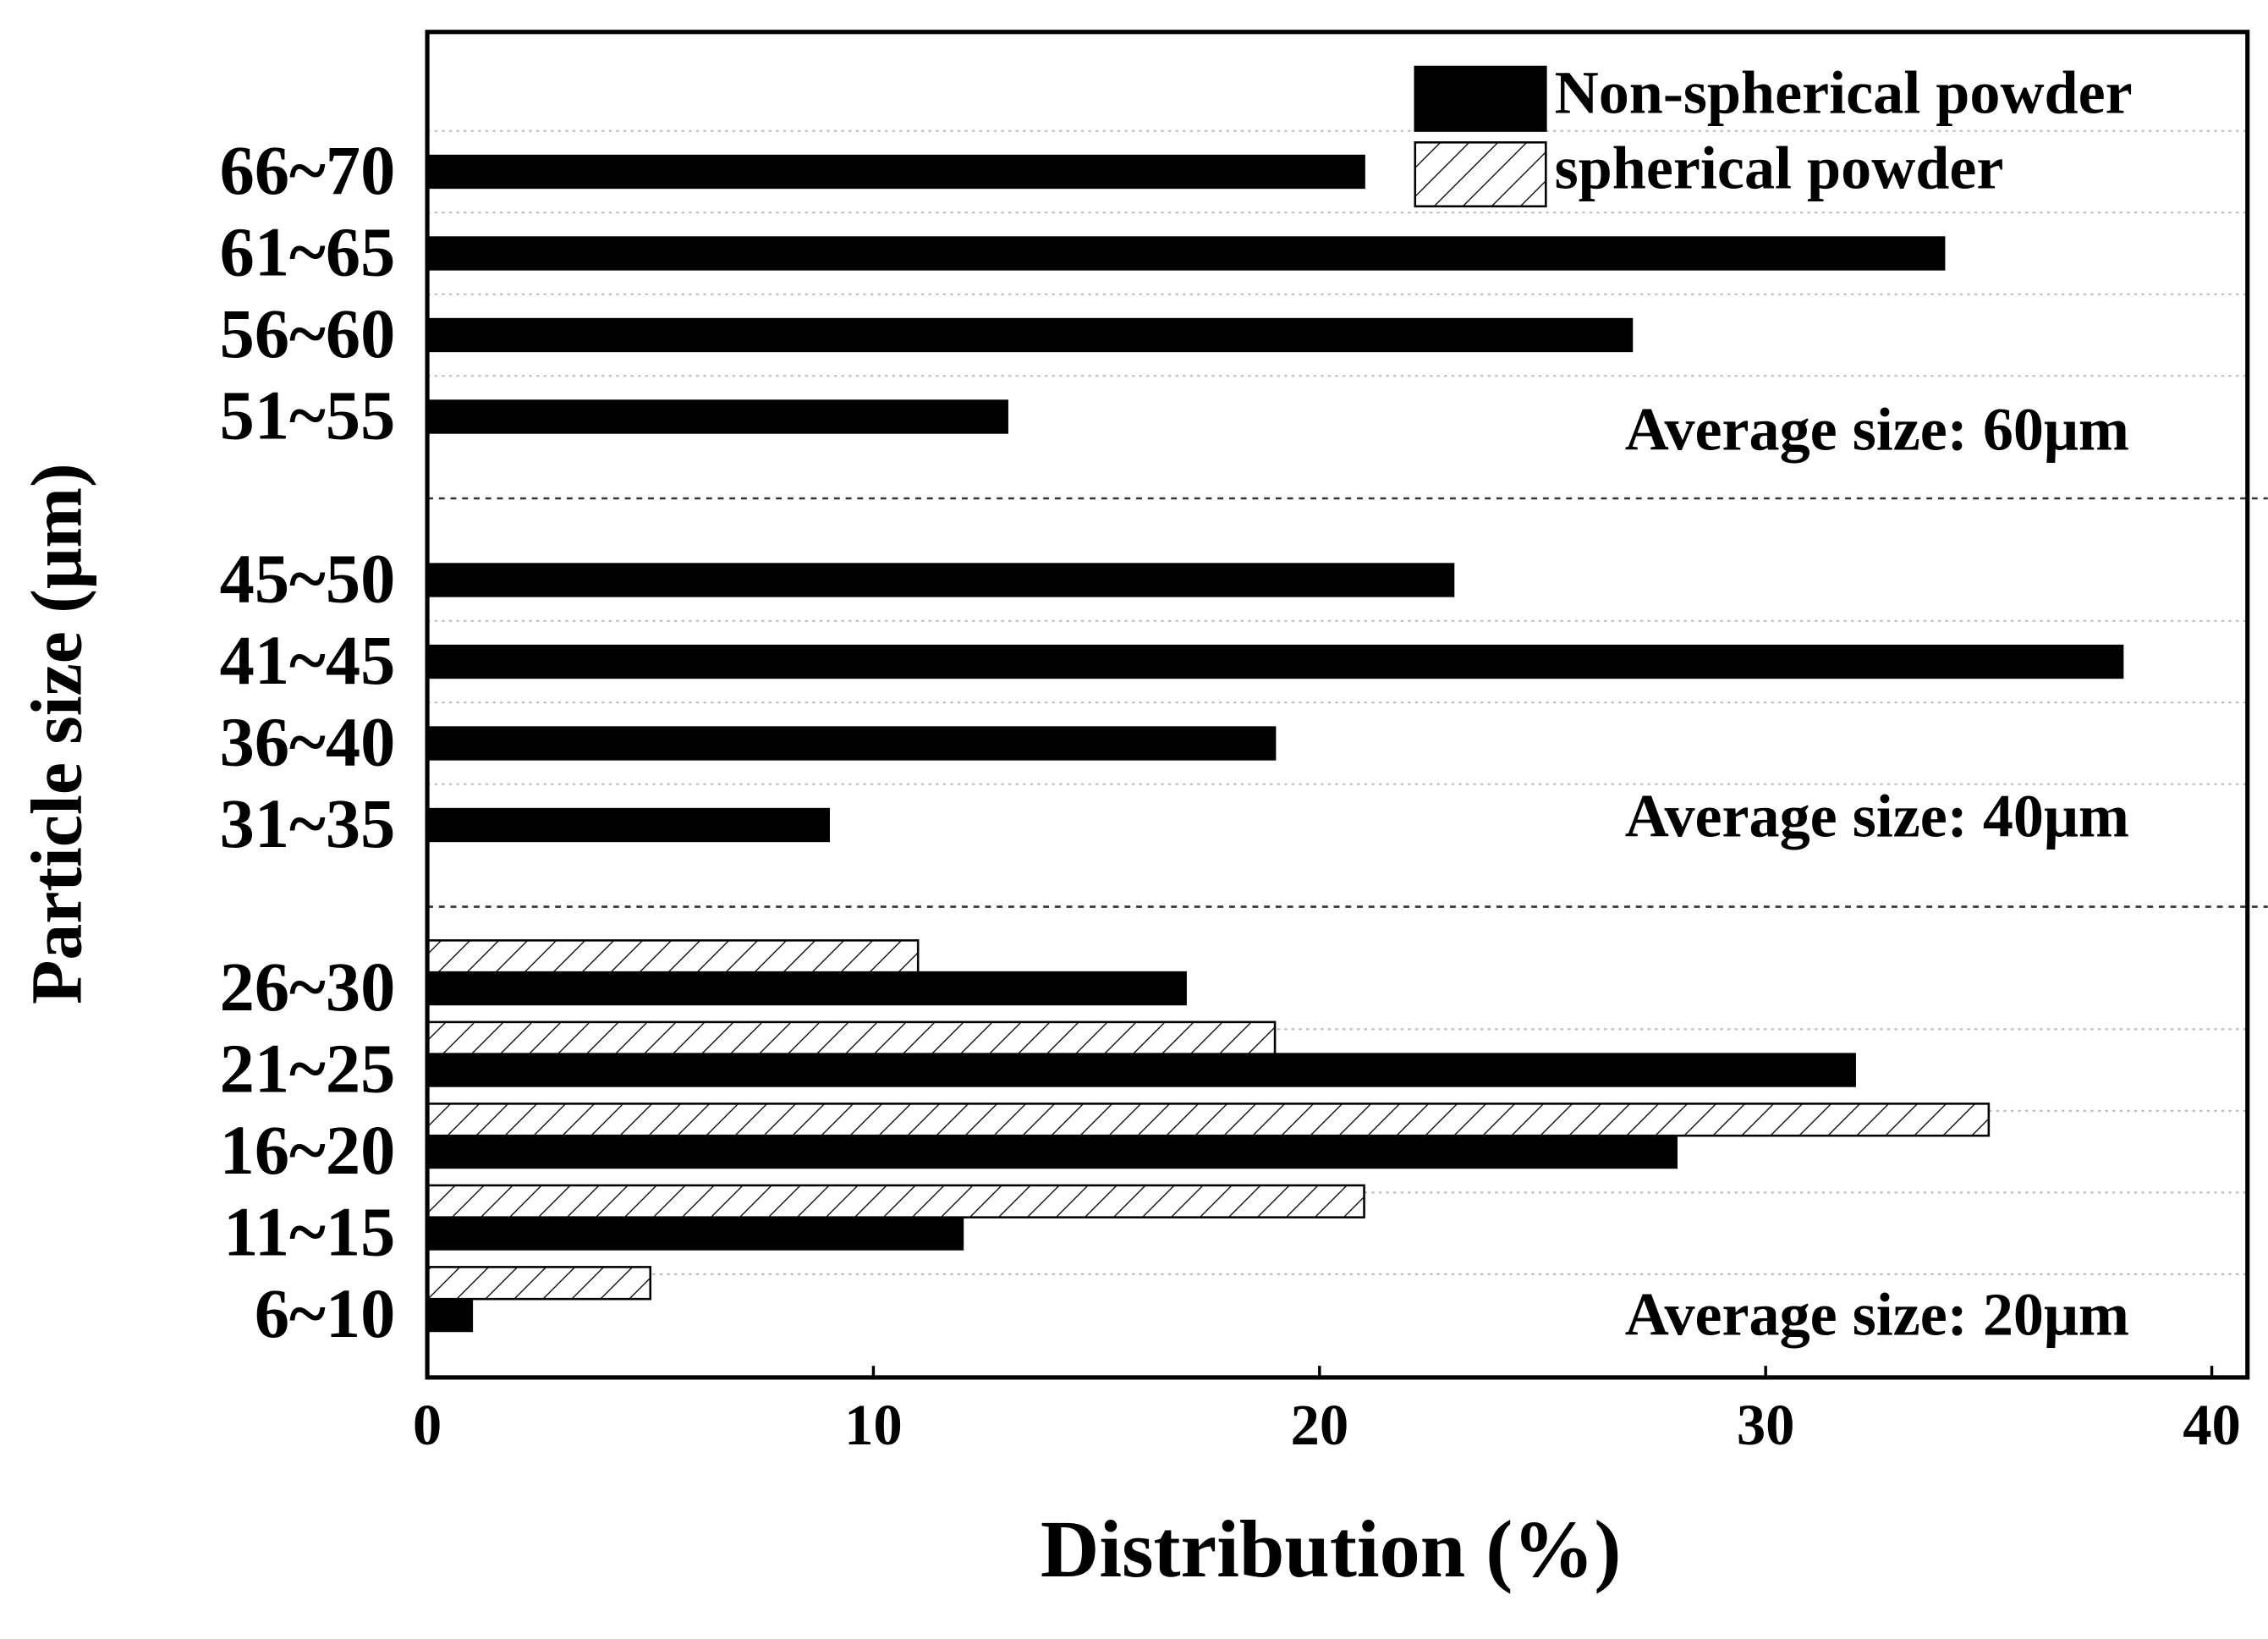 This screenshot has height=1639, width=2268. I want to click on x-tick-label: 20, so click(1319, 1425).